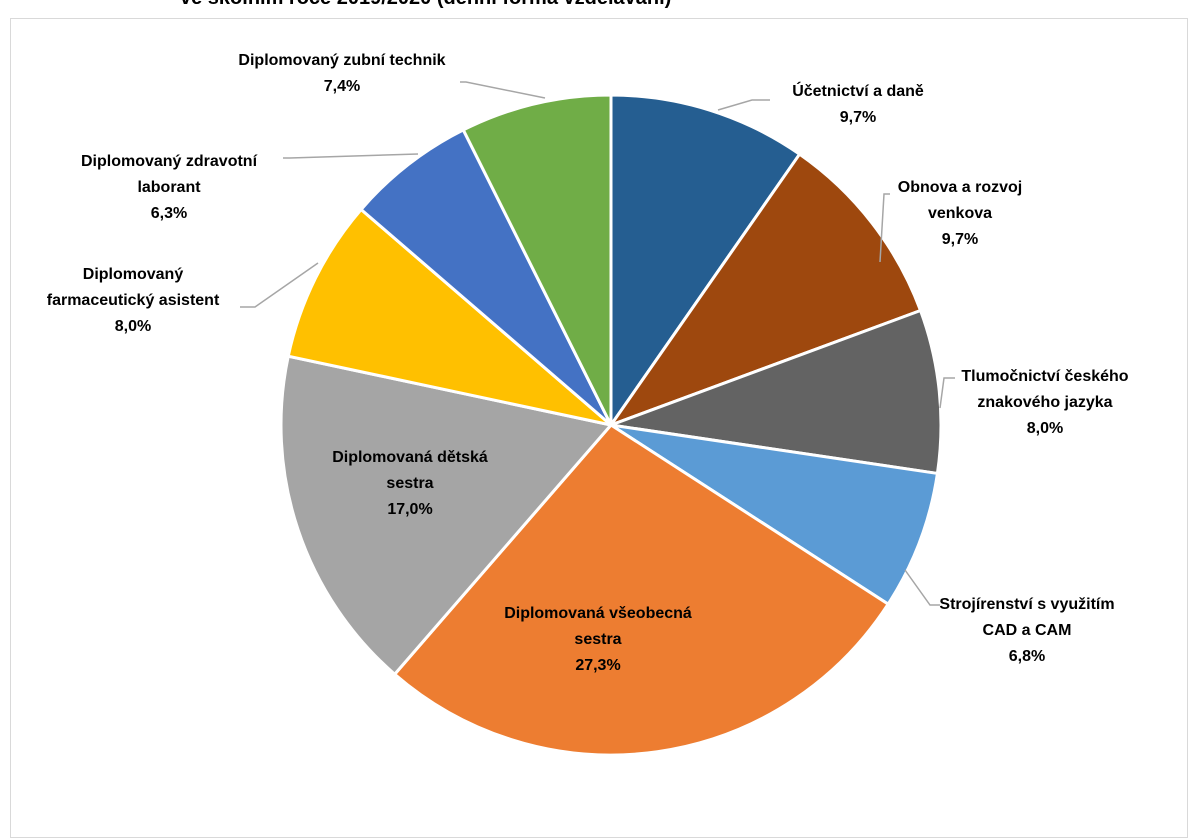 This screenshot has width=1200, height=838. What do you see at coordinates (1026, 604) in the screenshot?
I see `slice-category-label: Strojírenství s využitím` at bounding box center [1026, 604].